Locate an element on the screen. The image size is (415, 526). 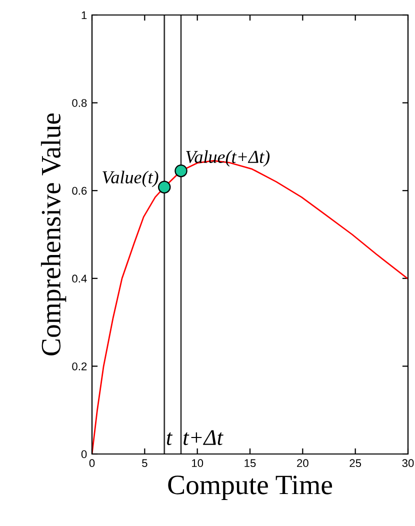
y-tick-label: 0.6 is located at coordinates (79, 190).